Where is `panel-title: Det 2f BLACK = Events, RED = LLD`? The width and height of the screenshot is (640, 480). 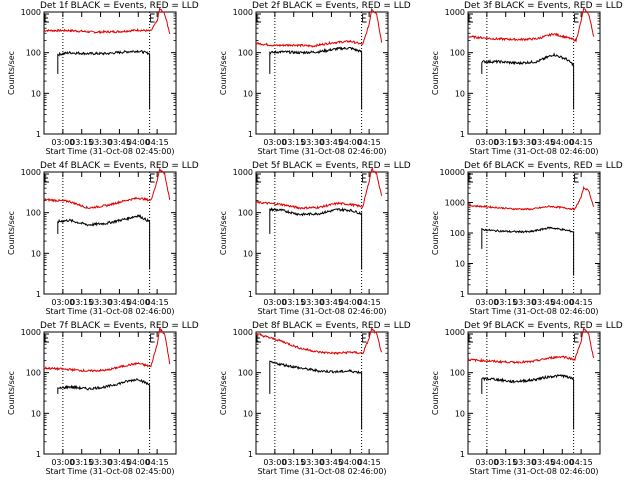 panel-title: Det 2f BLACK = Events, RED = LLD is located at coordinates (331, 6).